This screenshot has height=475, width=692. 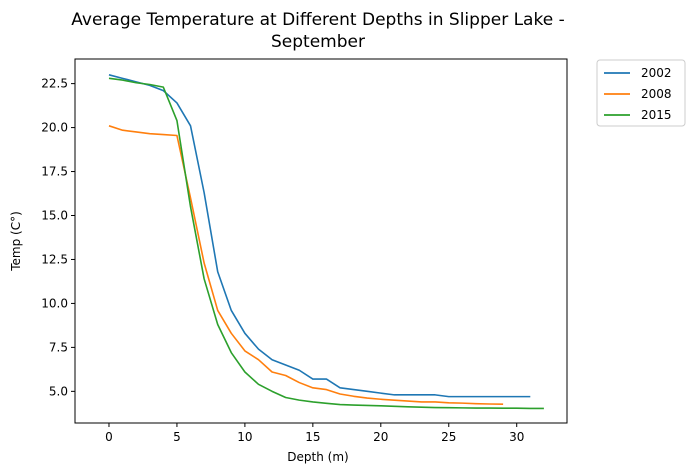 What do you see at coordinates (54, 303) in the screenshot?
I see `y-tick-label: 10.0` at bounding box center [54, 303].